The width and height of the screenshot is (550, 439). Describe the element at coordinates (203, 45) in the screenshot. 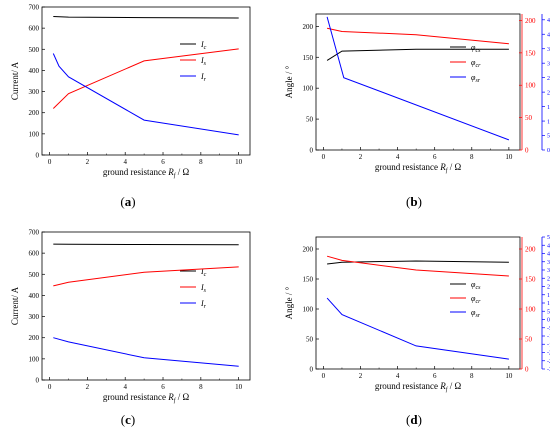

I see `legend-label-c: Ic` at that location.